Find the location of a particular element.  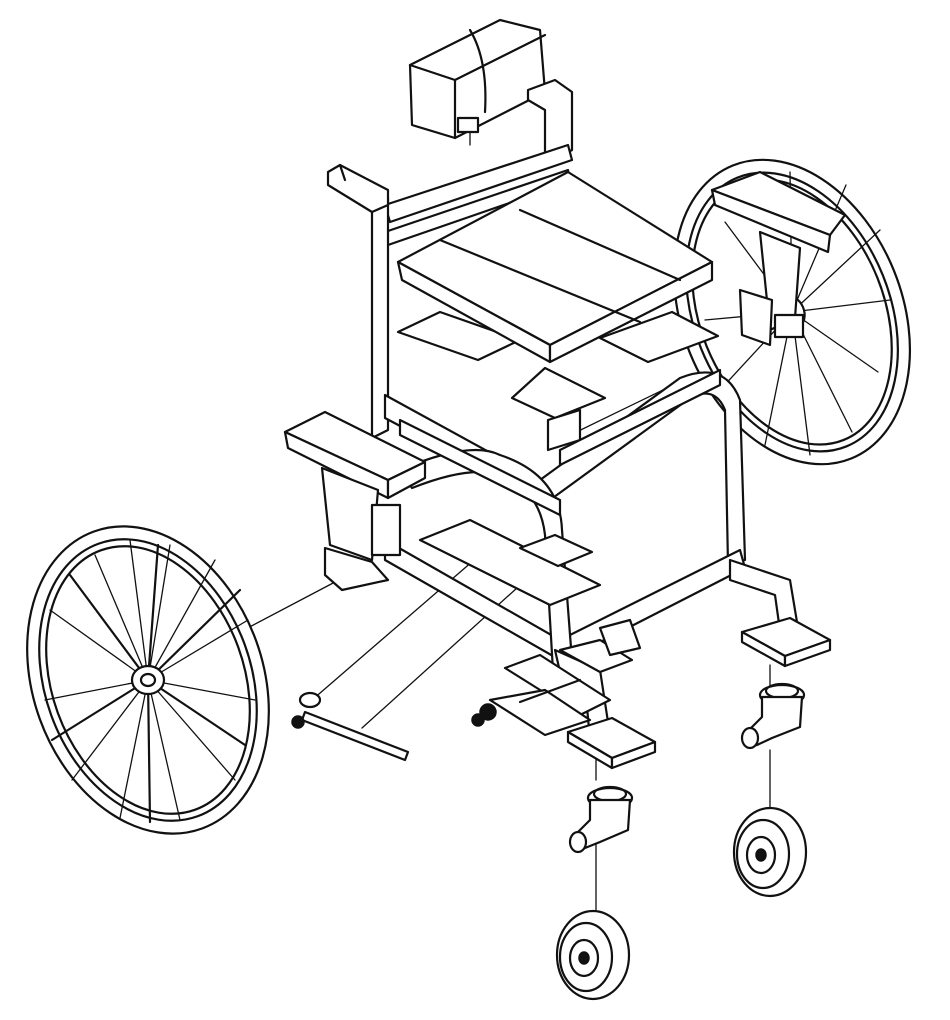

caster-wheels is located at coordinates (681, 903).